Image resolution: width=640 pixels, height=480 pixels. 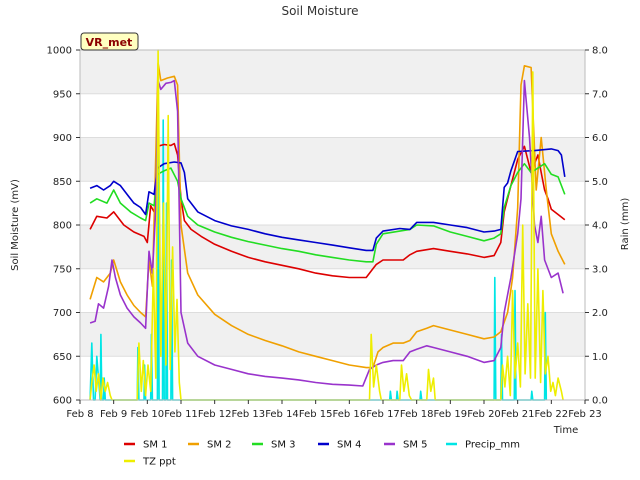 What do you see at coordinates (62, 182) in the screenshot?
I see `y-tick-label: 850` at bounding box center [62, 182].